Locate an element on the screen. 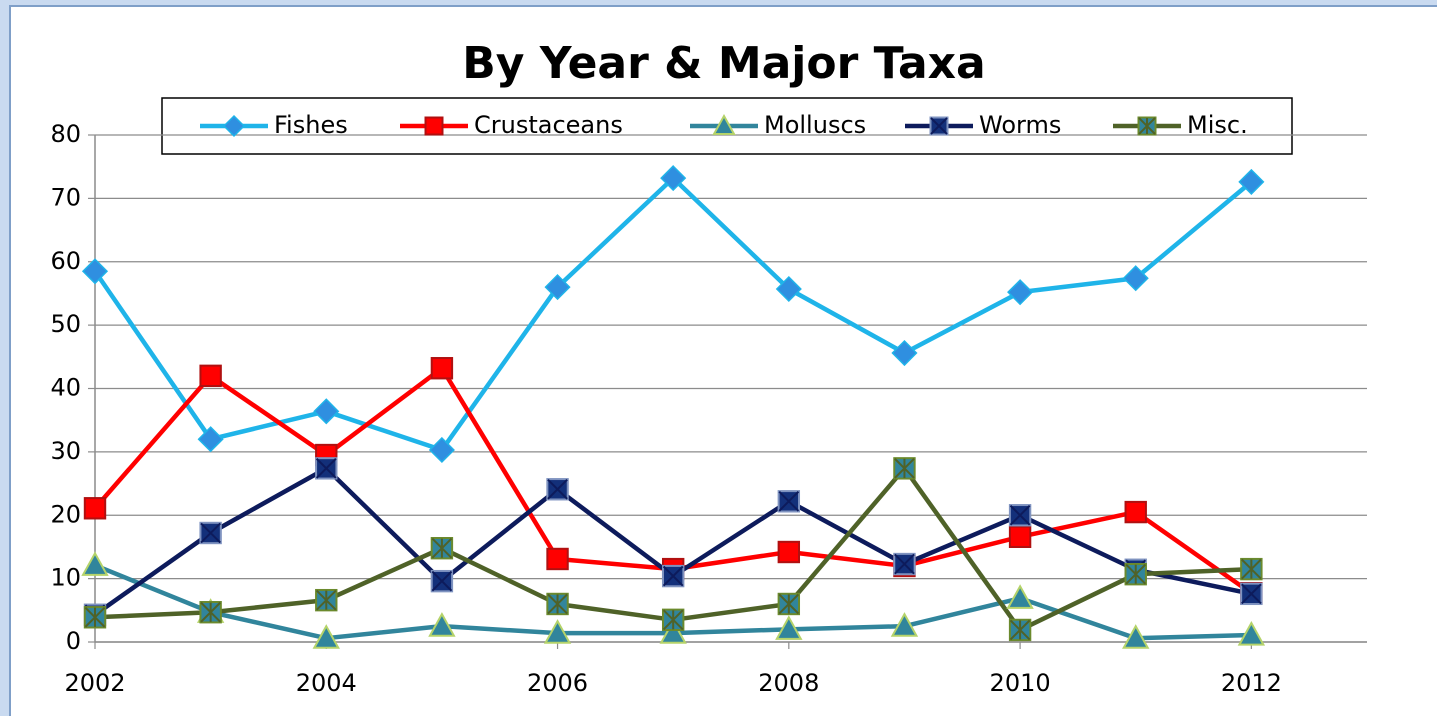  legend-label: Worms is located at coordinates (1020, 125).